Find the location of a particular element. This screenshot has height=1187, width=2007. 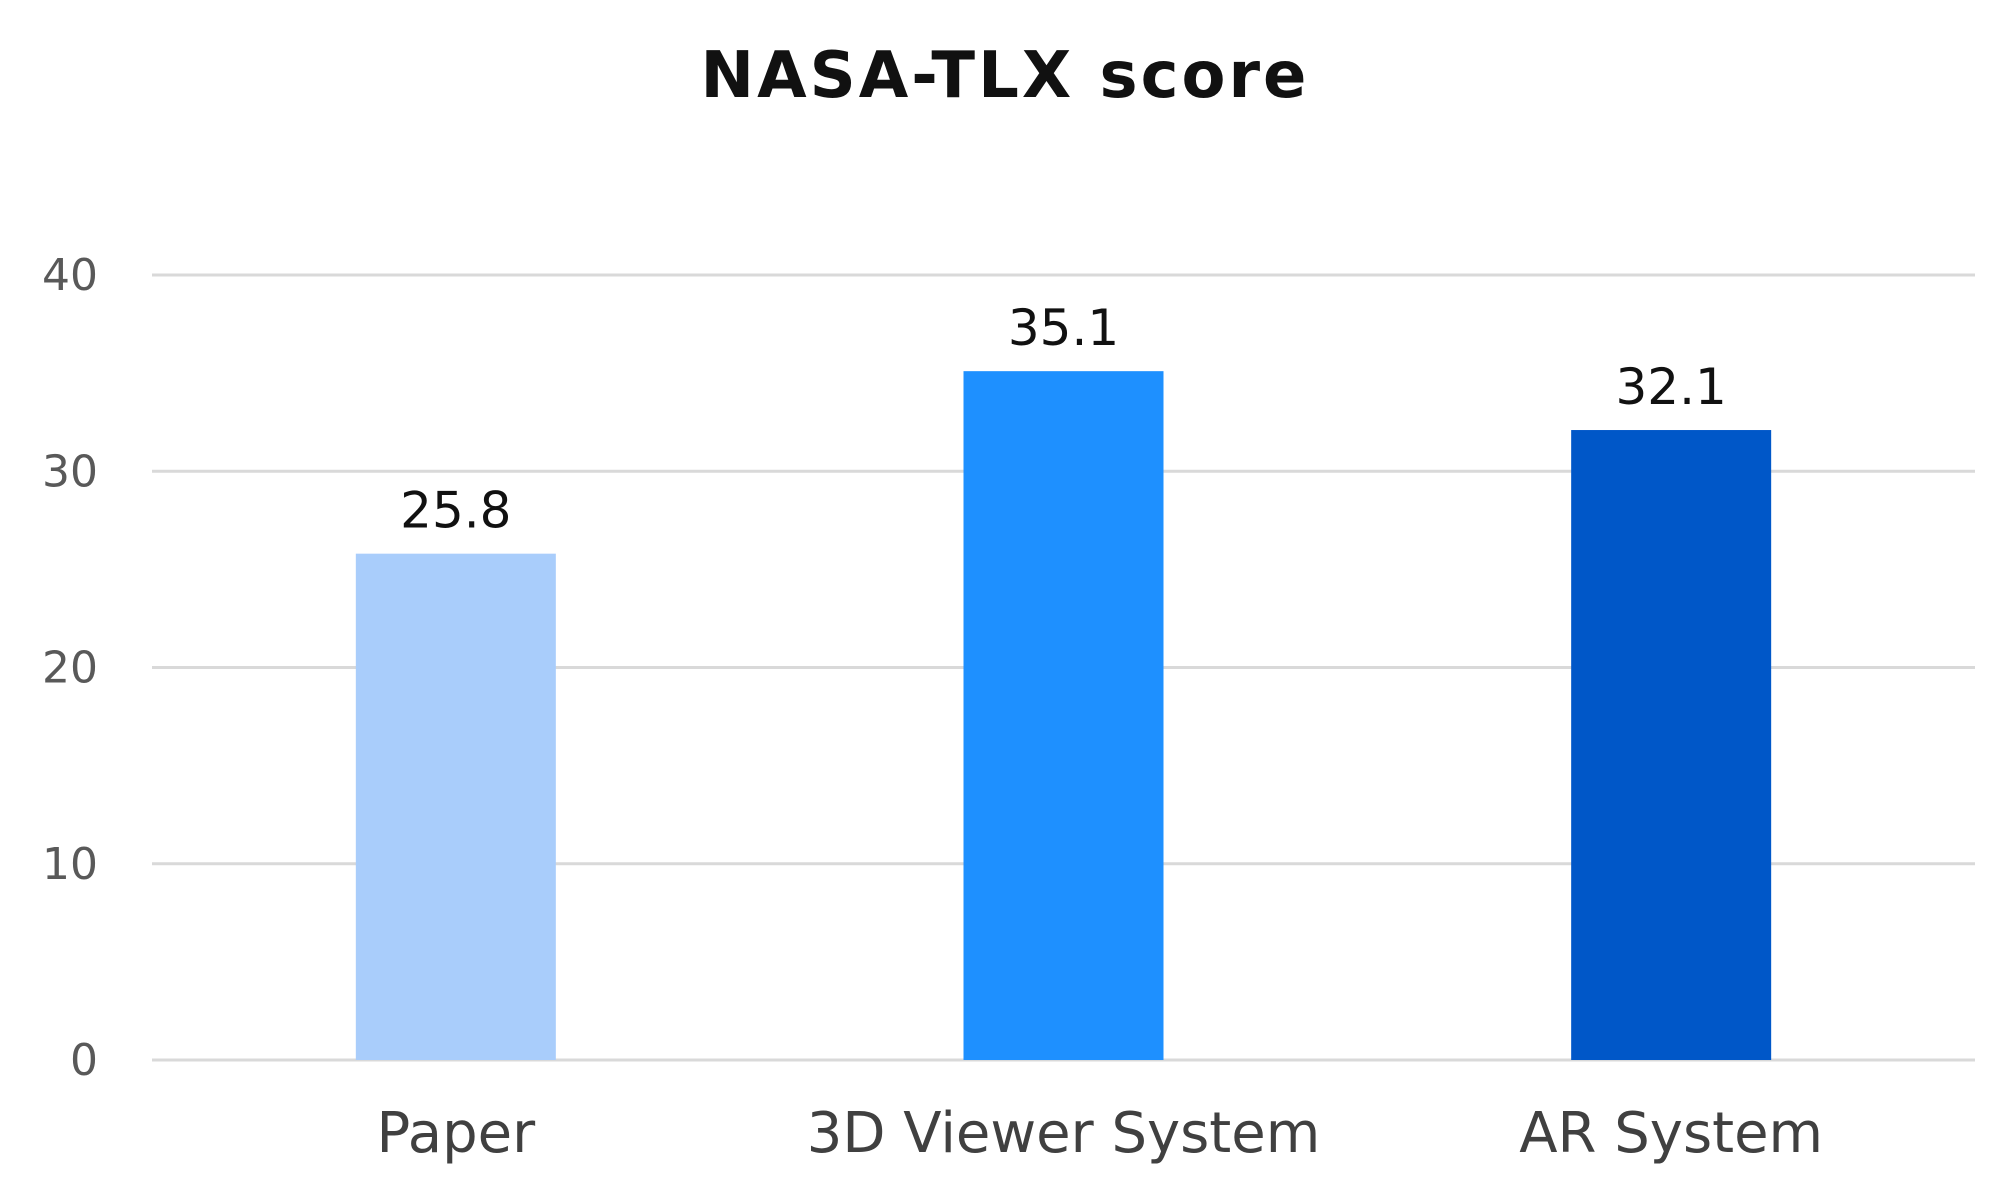

y-tick-label: 20 is located at coordinates (70, 668).